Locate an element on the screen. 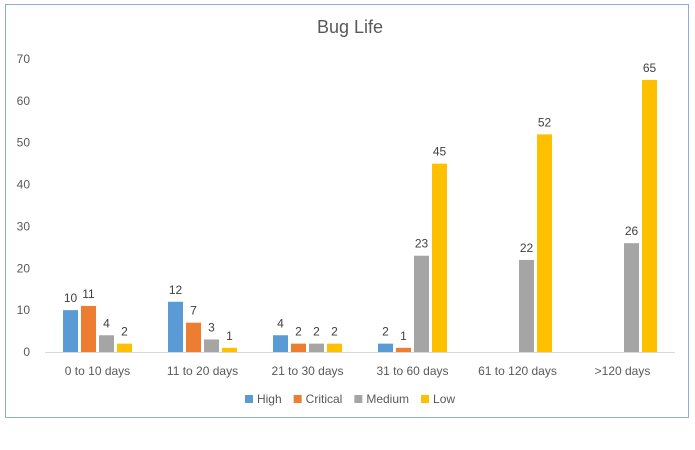  data-label: 65 is located at coordinates (650, 68).